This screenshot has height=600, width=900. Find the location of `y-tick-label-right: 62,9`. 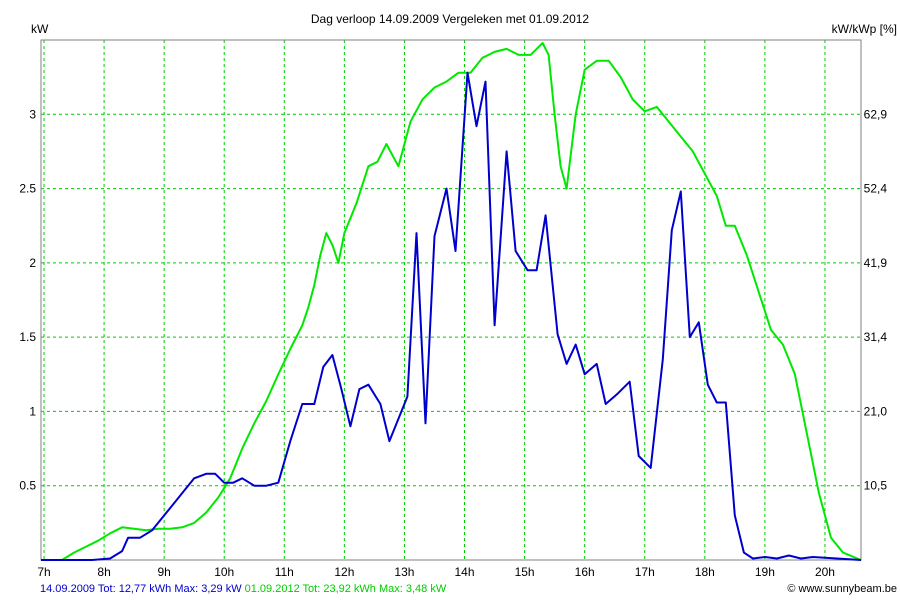

y-tick-label-right: 62,9 is located at coordinates (876, 114).